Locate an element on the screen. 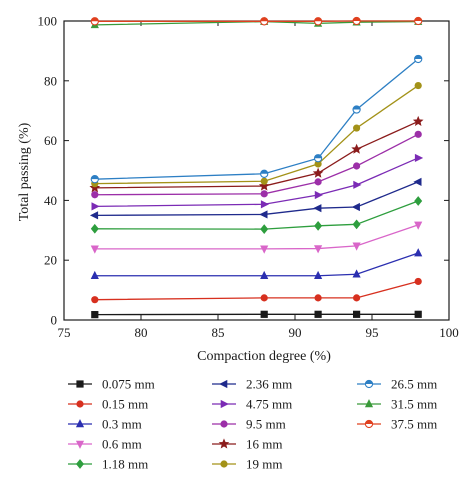 The width and height of the screenshot is (474, 485). legend-item: 2.36 mm is located at coordinates (252, 384).